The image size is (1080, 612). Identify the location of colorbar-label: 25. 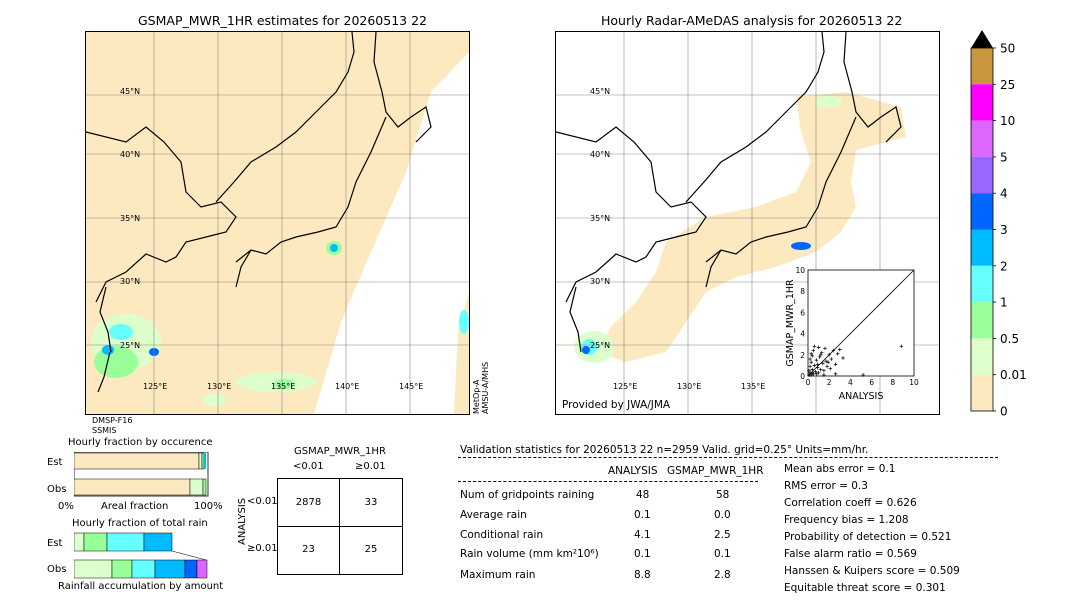
(1007, 85).